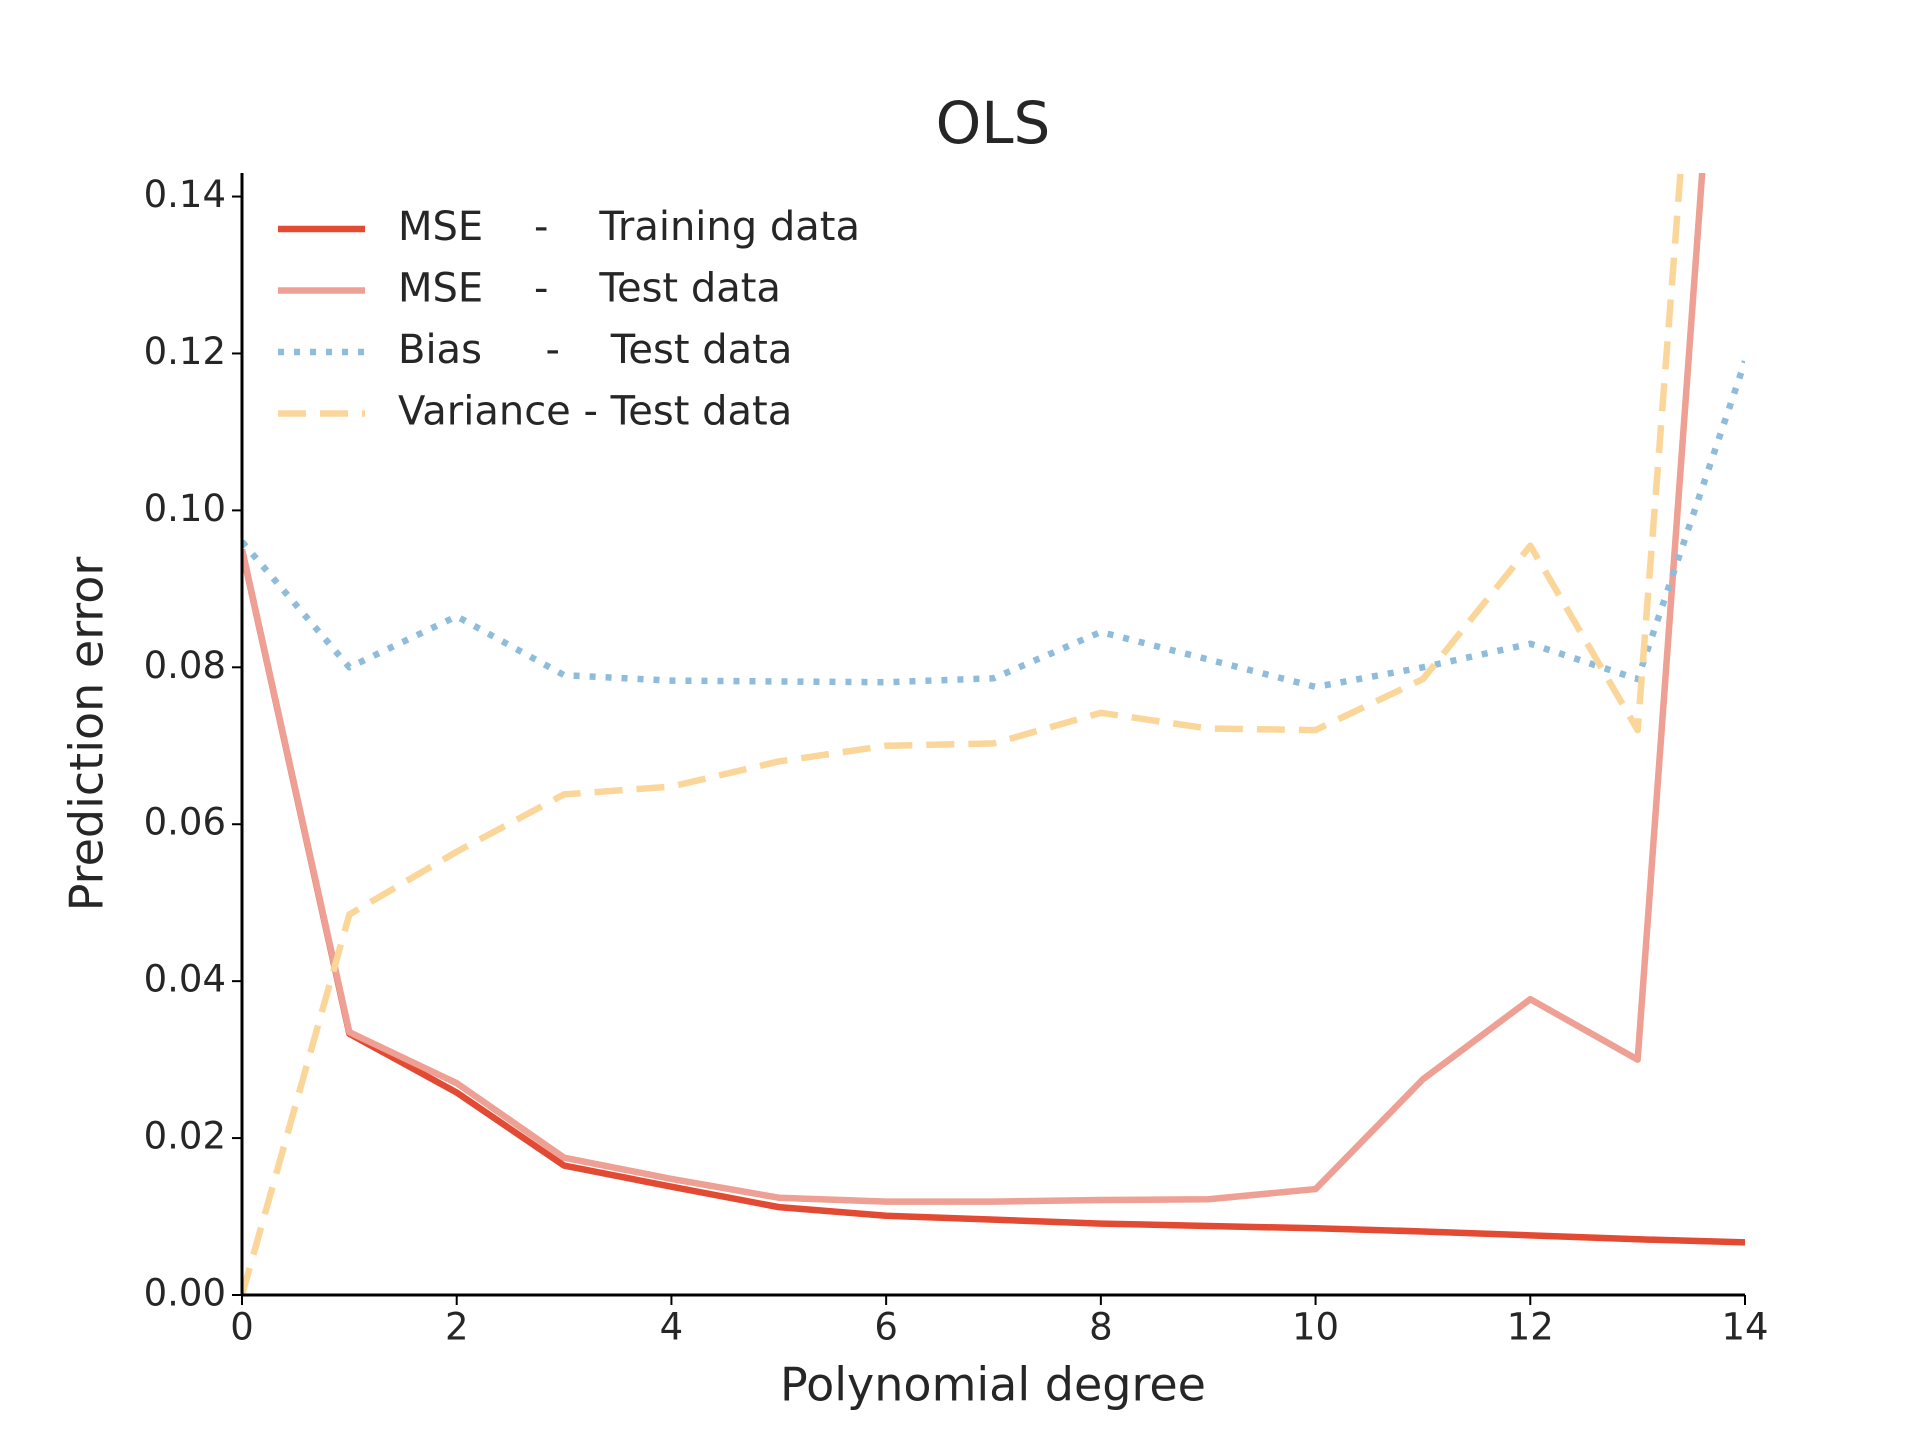 The image size is (1920, 1440). I want to click on x-tick-label: 0, so click(242, 1327).